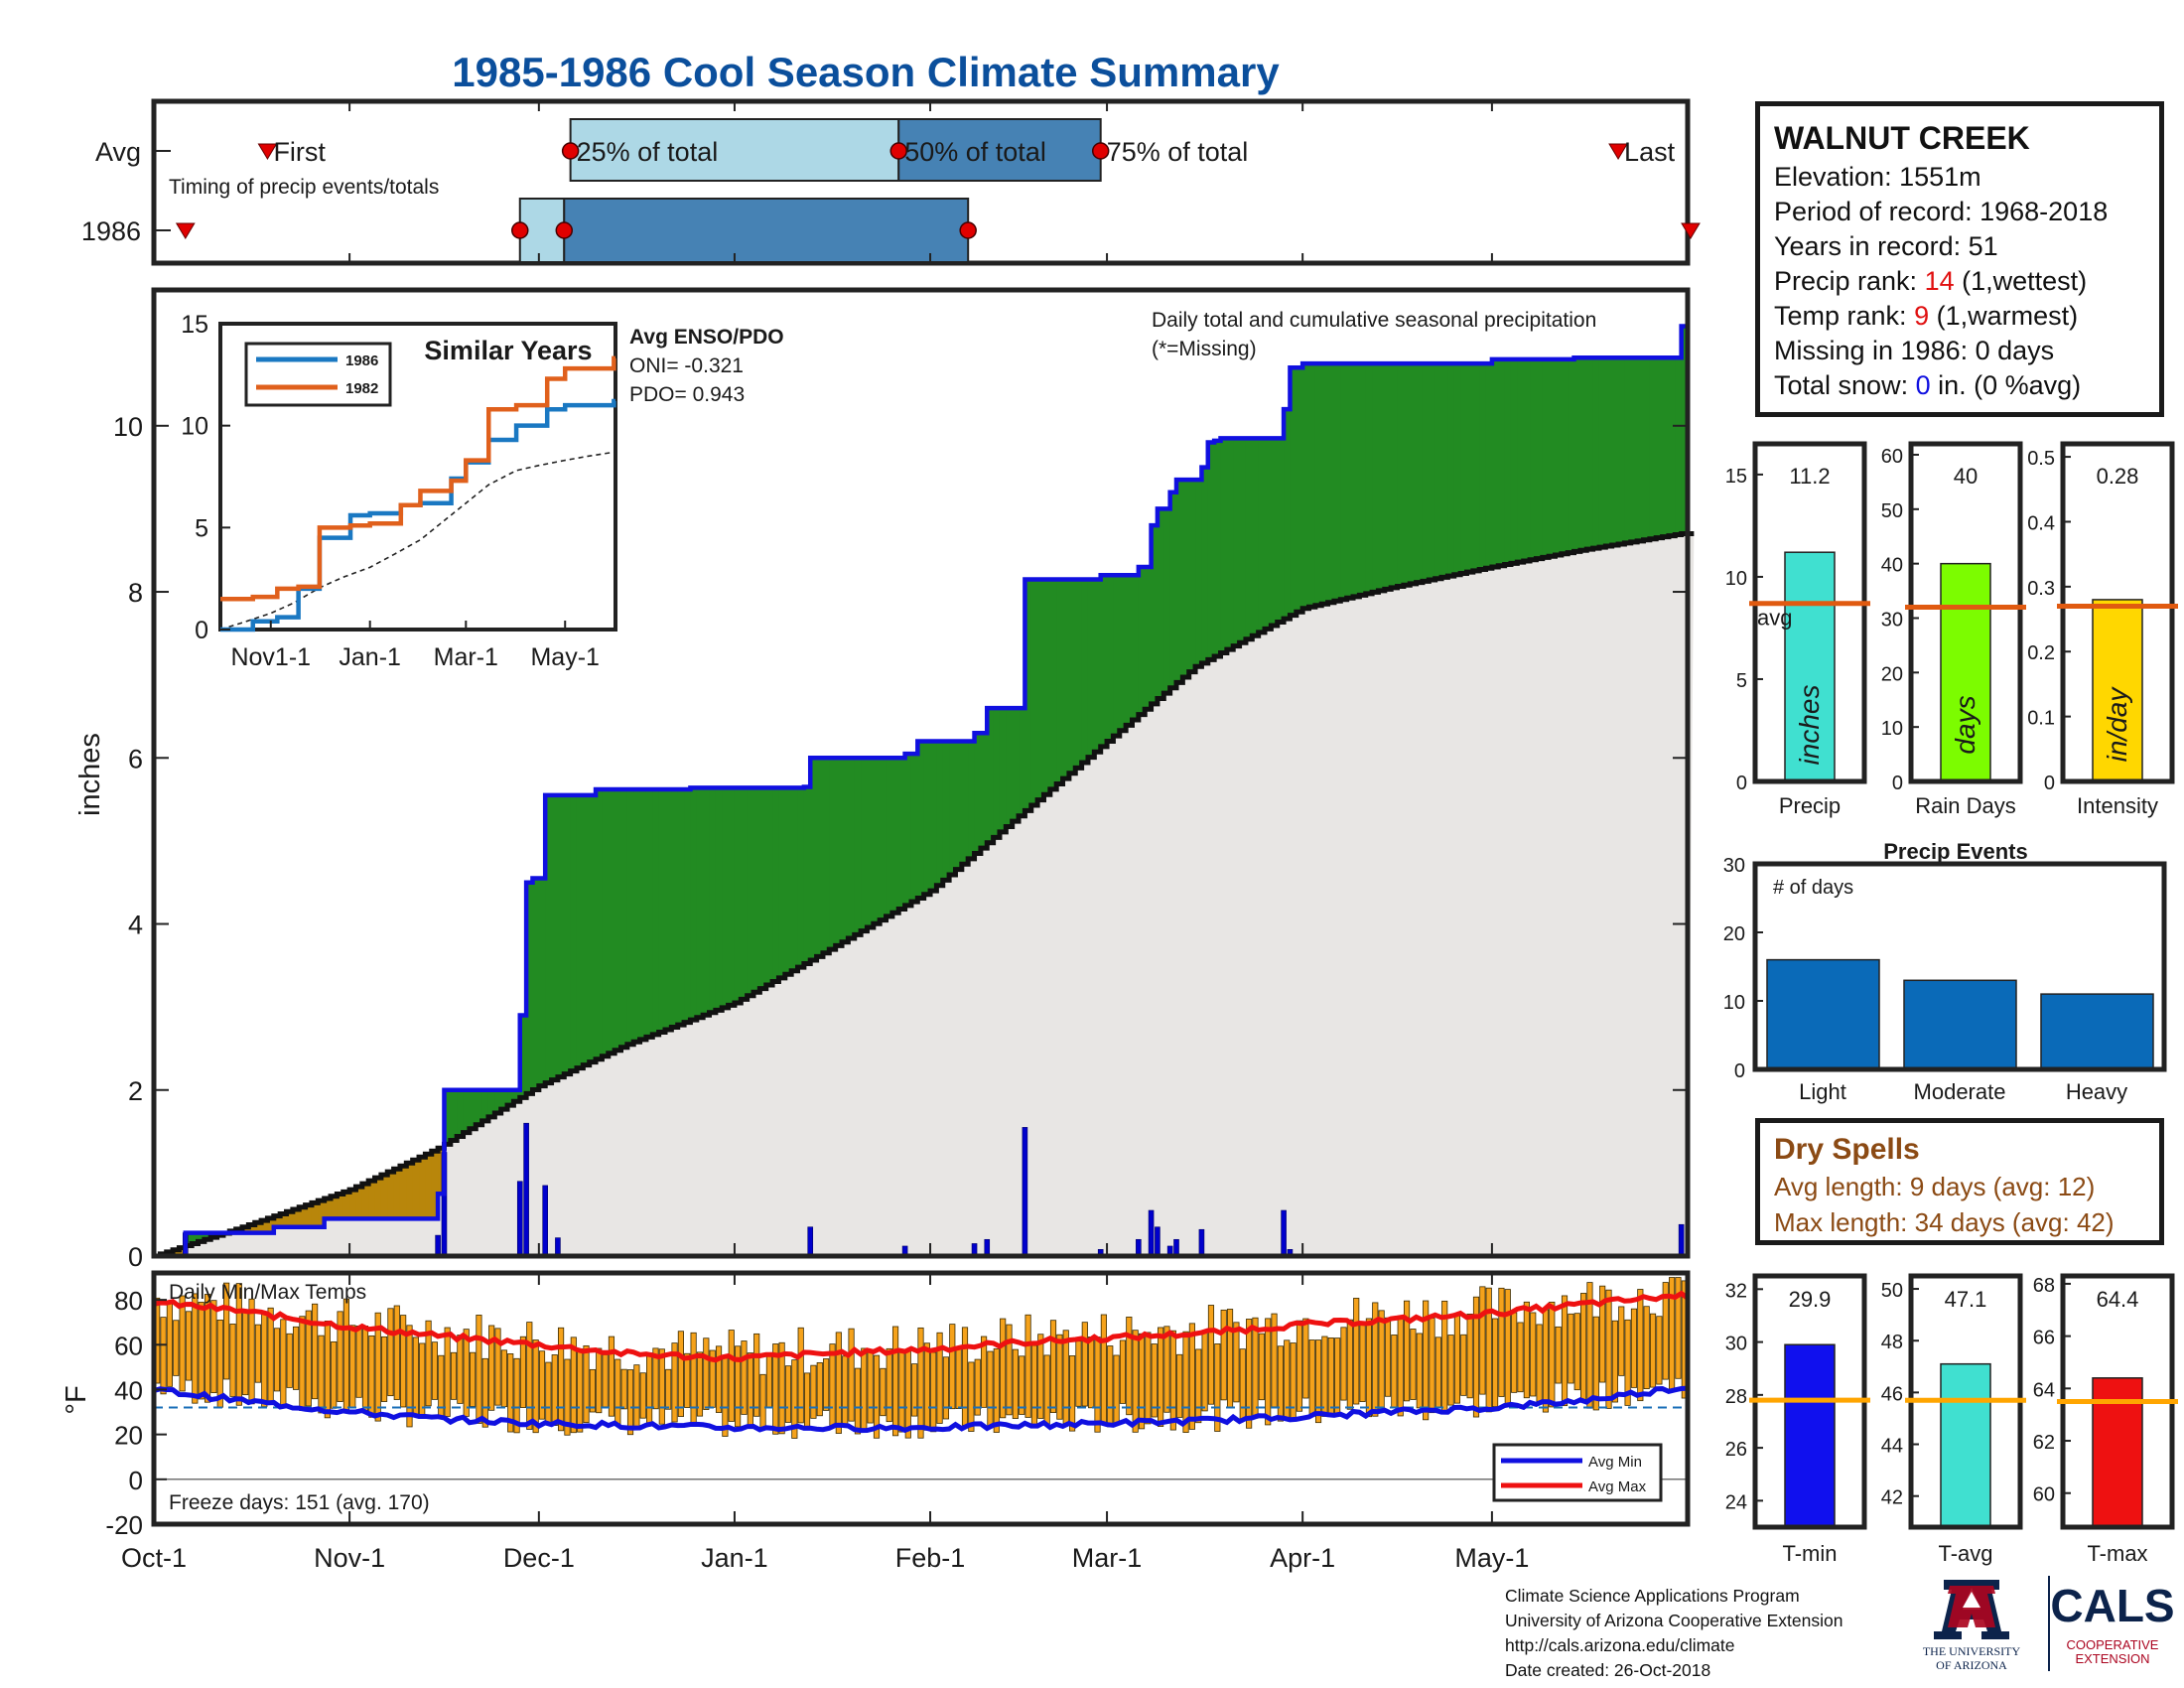 The width and height of the screenshot is (2184, 1688). I want to click on temp-xtick-label: May-1, so click(1491, 1558).